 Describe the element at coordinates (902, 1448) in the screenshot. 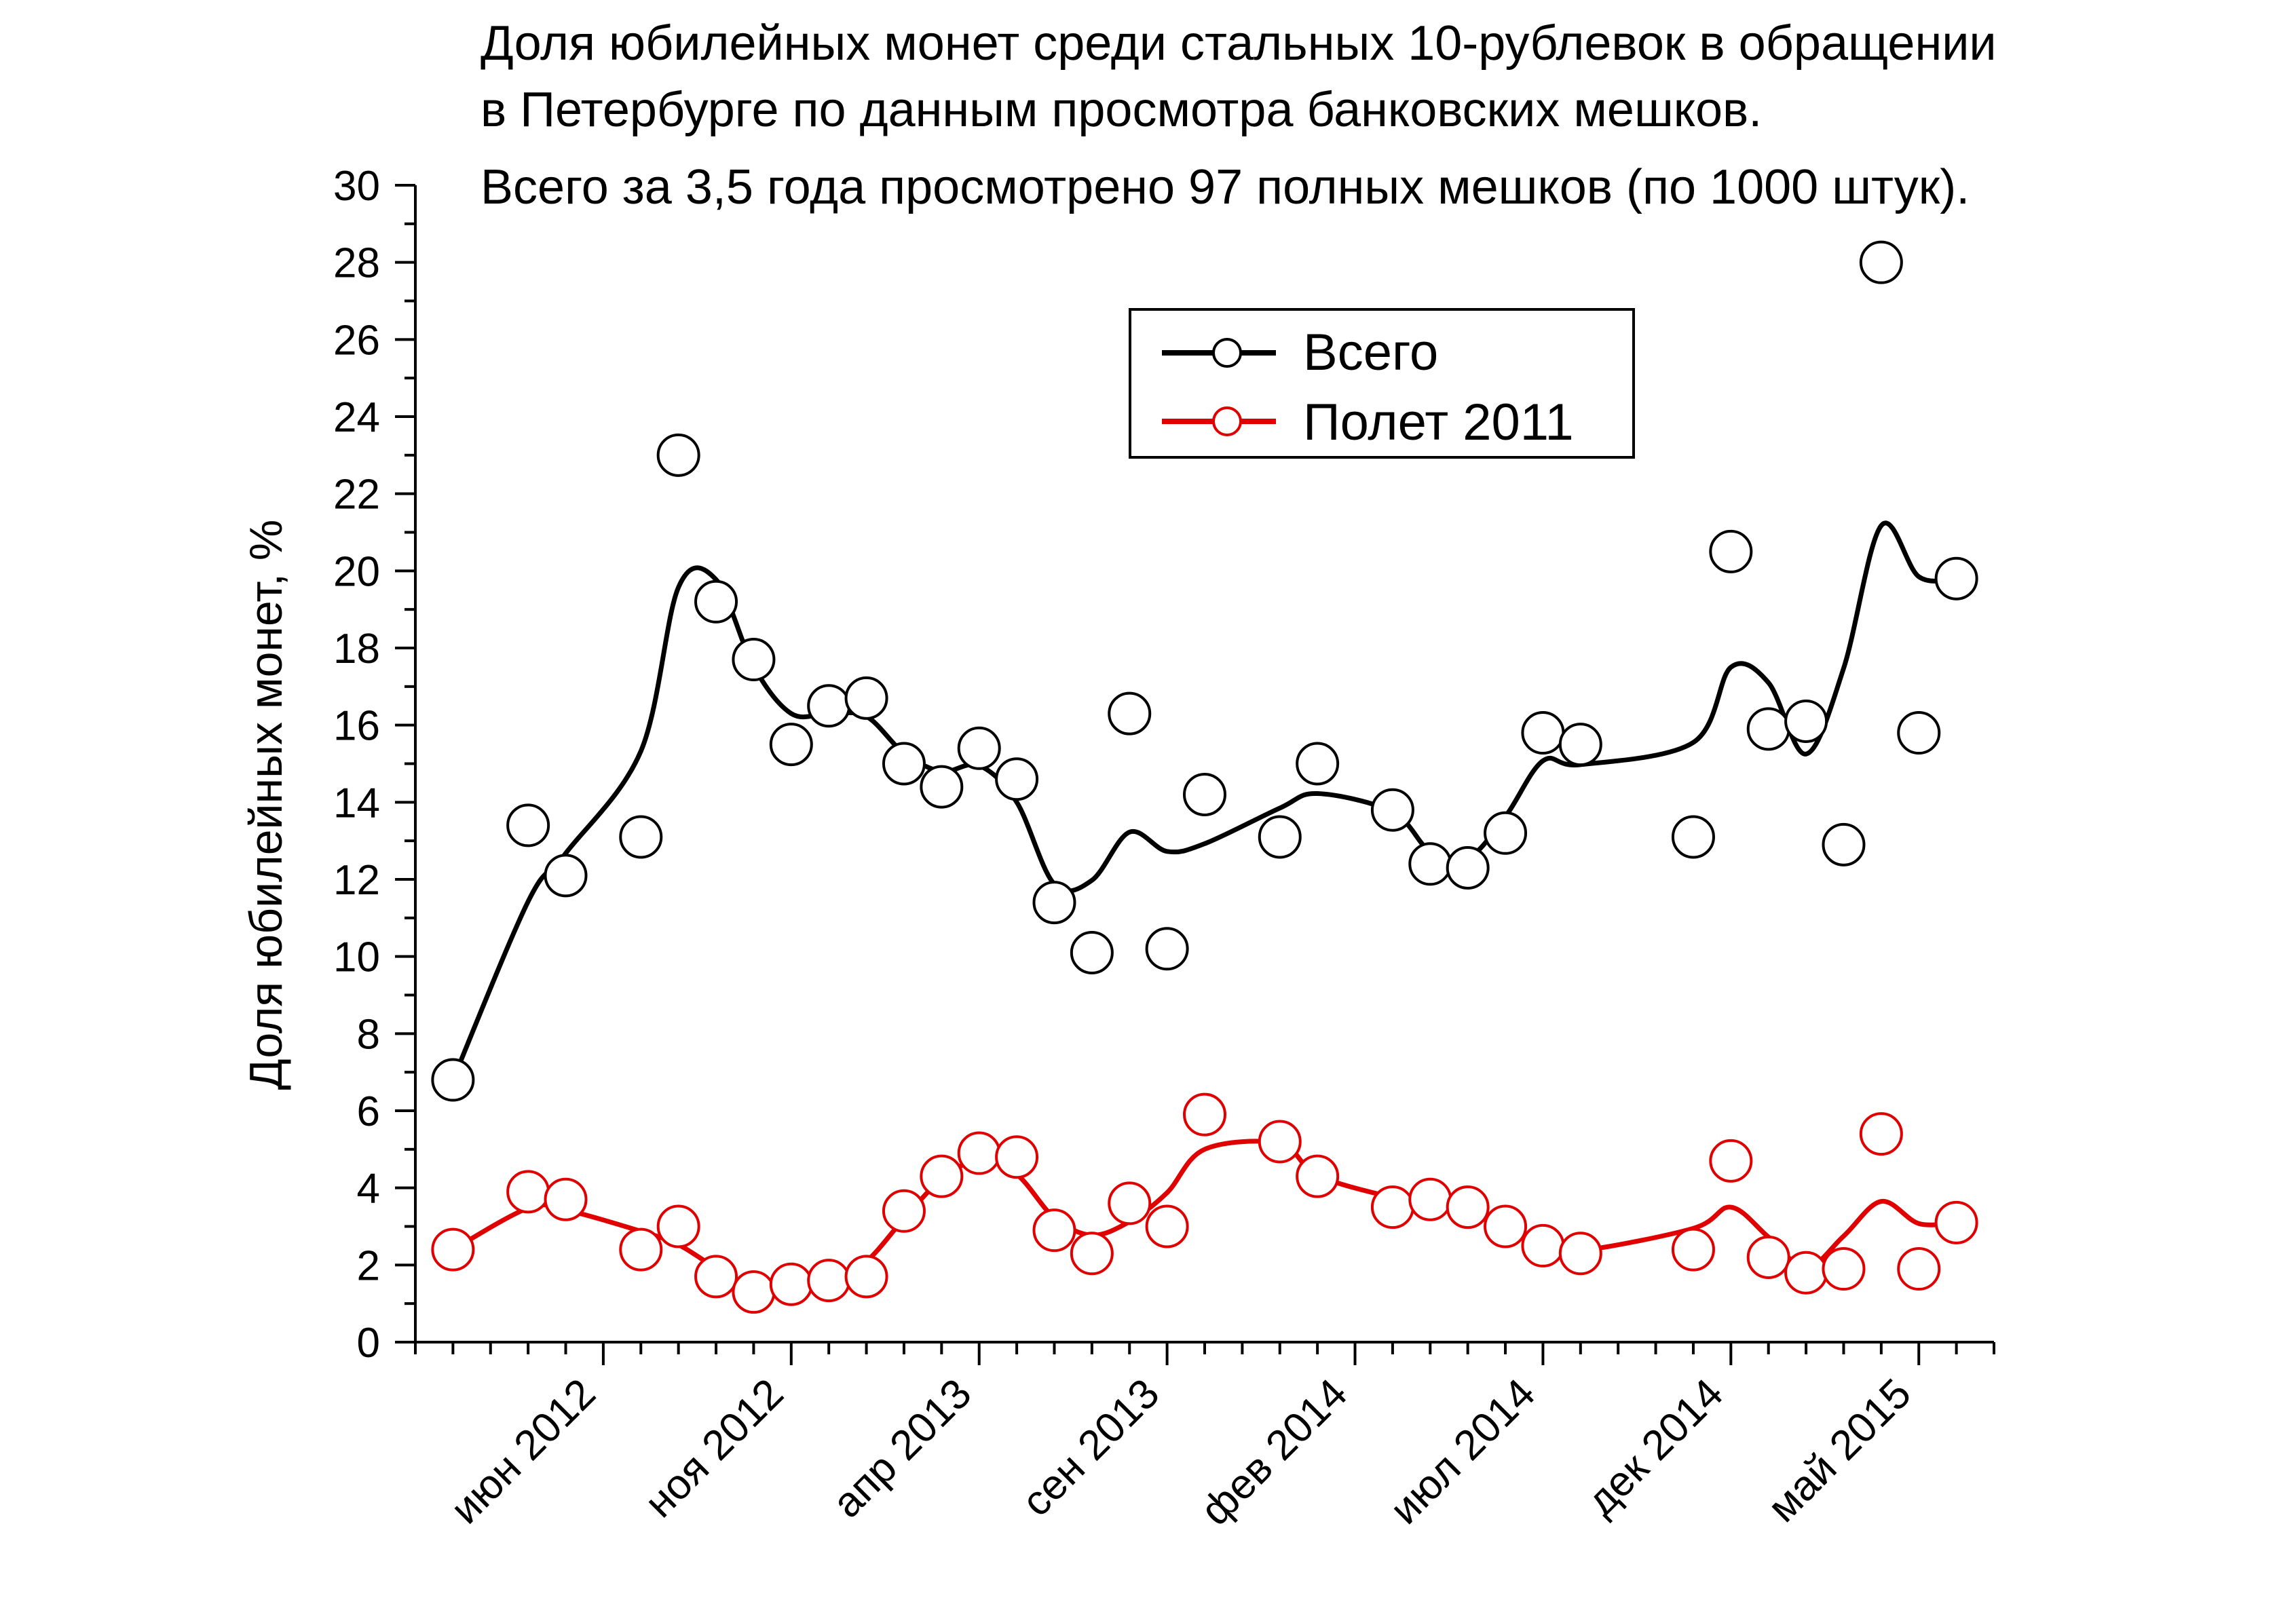

I see `x-tick-label: апр 2013` at that location.